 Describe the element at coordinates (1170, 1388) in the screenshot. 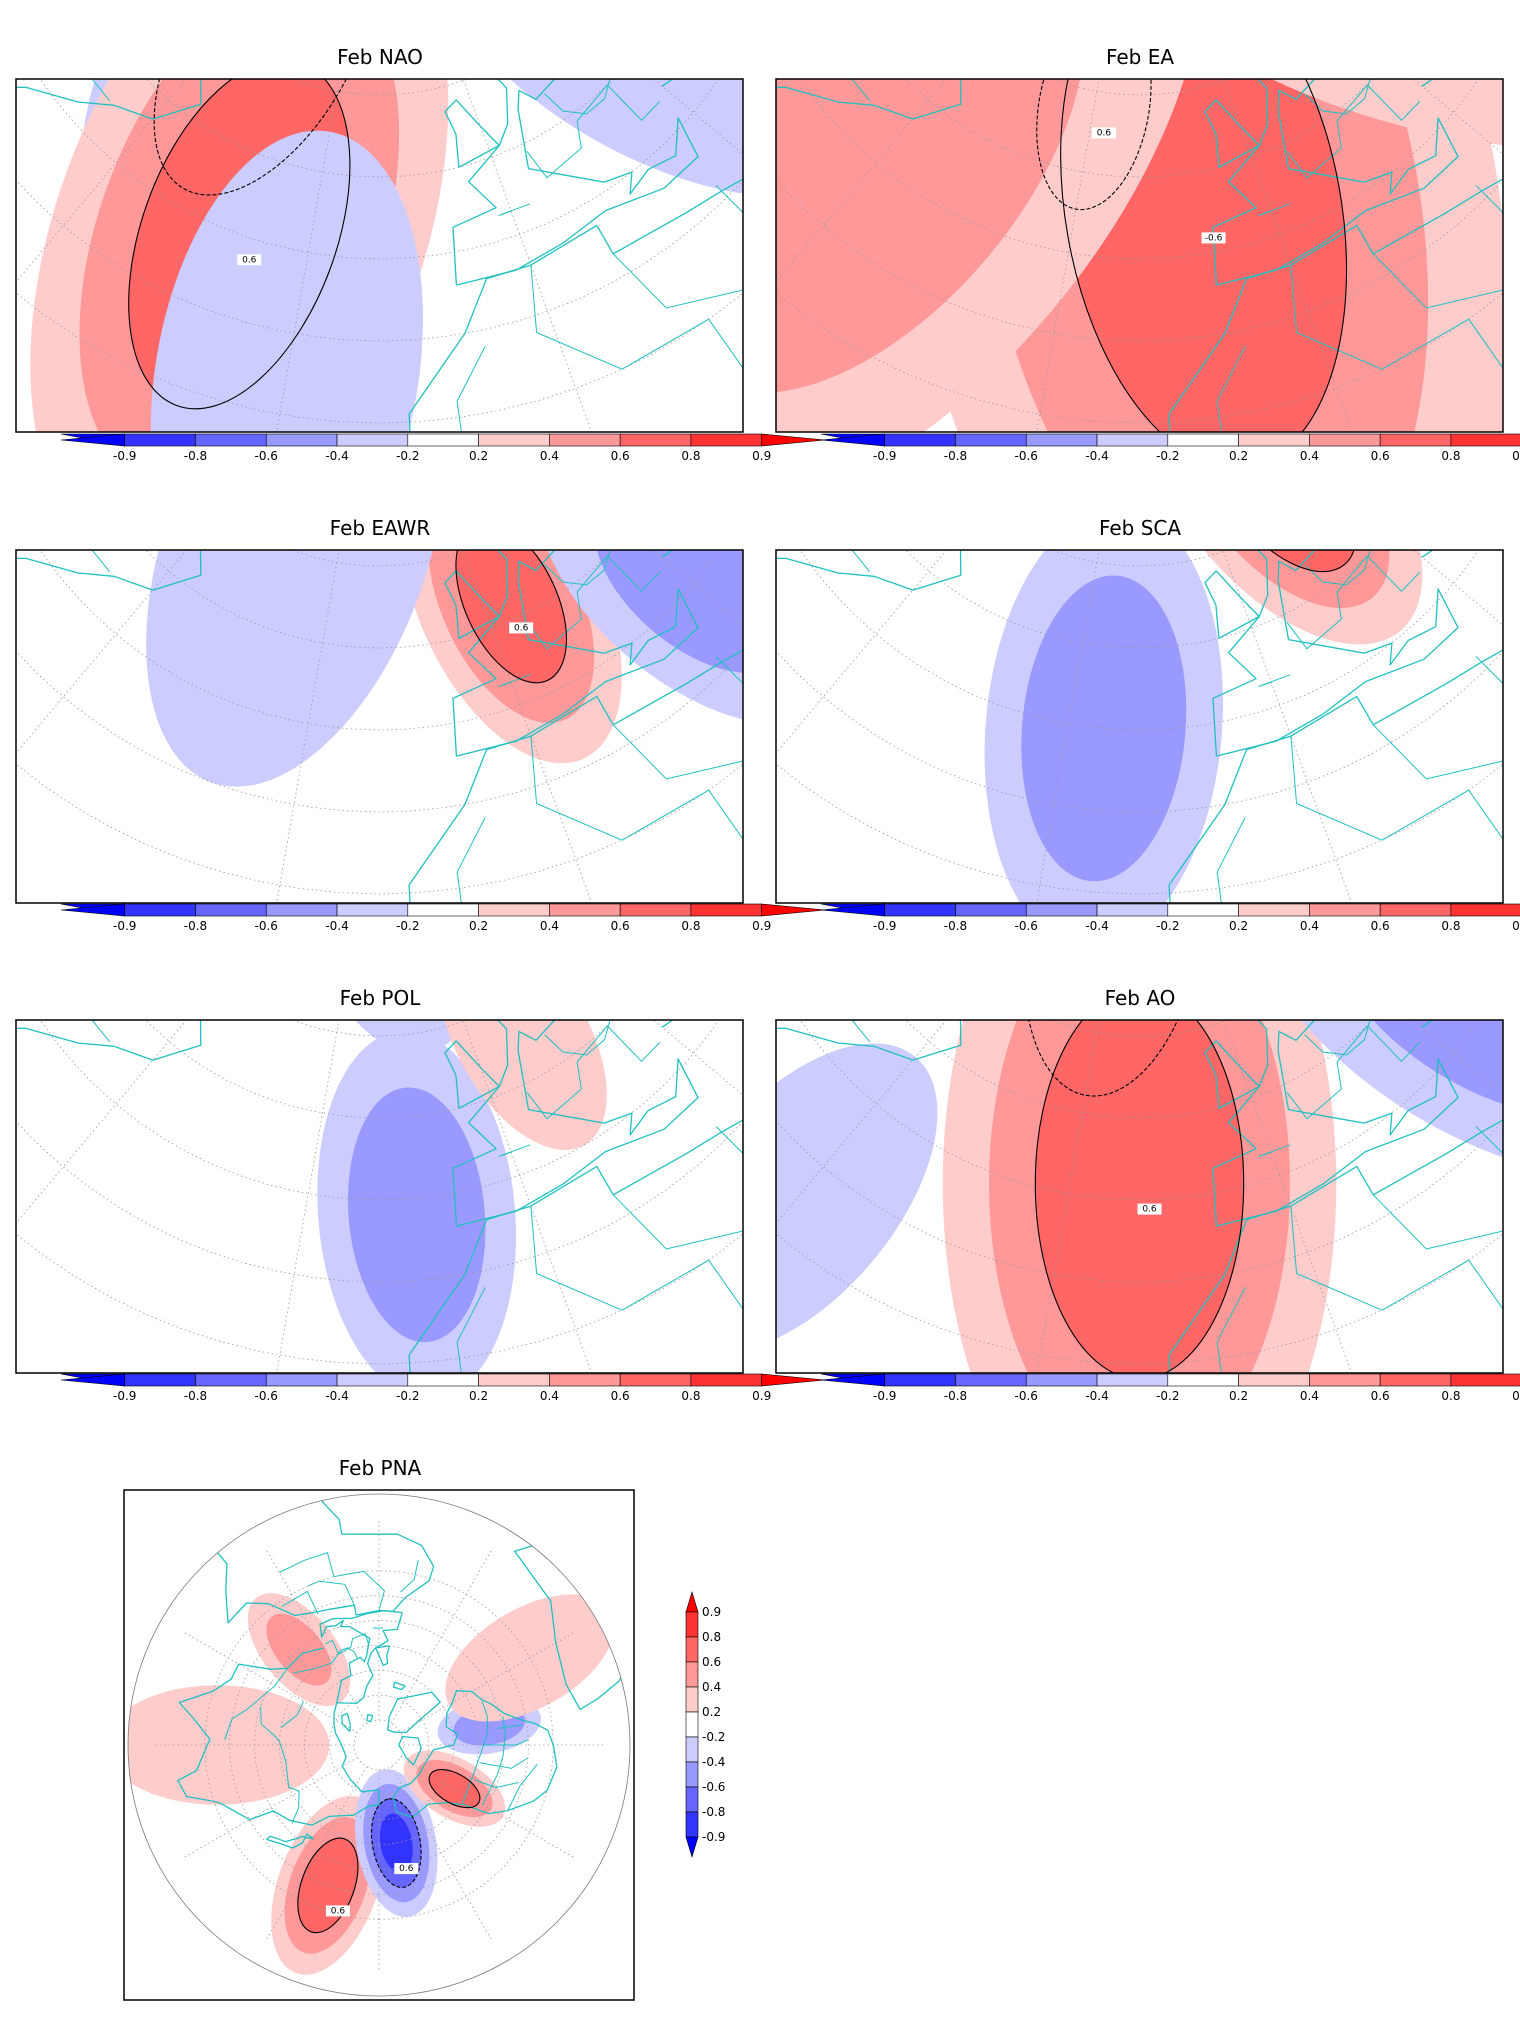

I see `colorbar-ao: -0.9 -0.8 -0.6 -0.4 -0.2 0.2 0.4 0.6 0.8 0.9` at that location.